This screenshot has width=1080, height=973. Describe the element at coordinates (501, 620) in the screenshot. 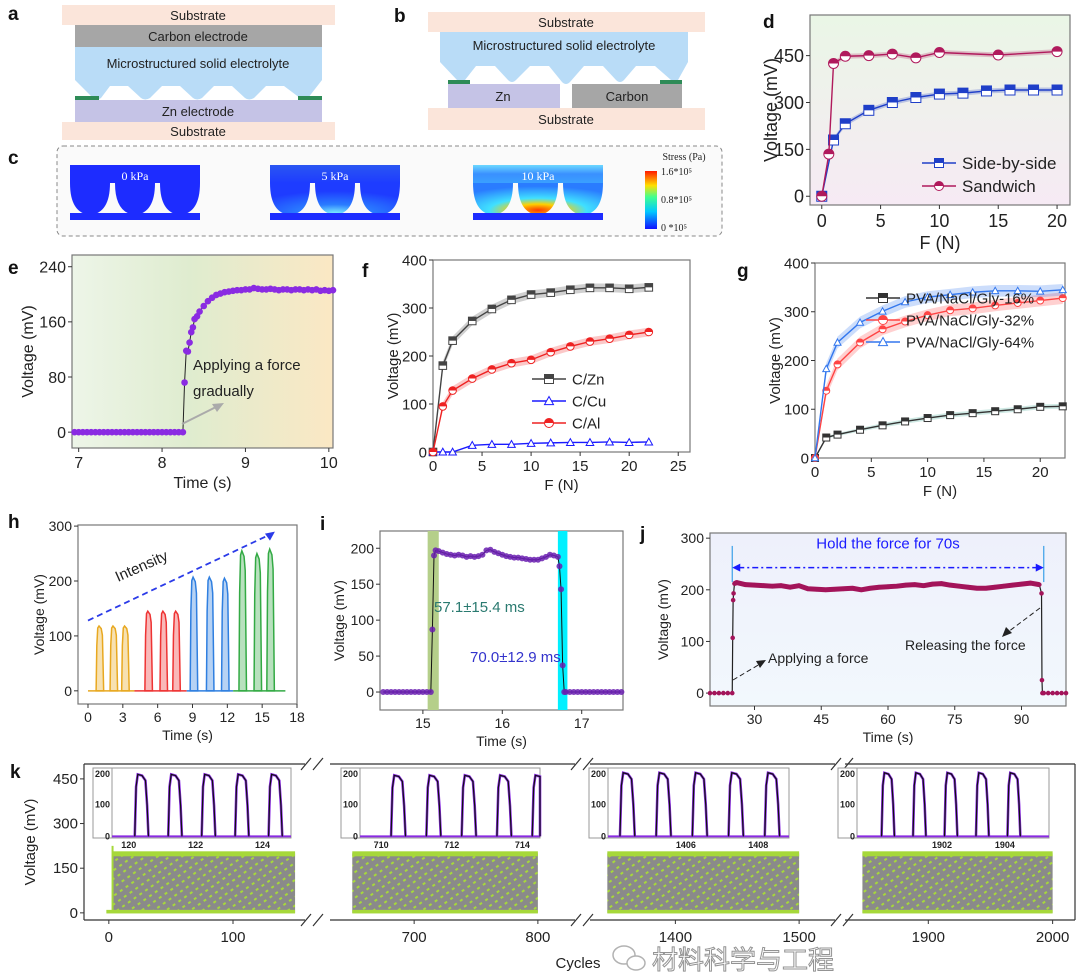

I see `plot-frame` at that location.